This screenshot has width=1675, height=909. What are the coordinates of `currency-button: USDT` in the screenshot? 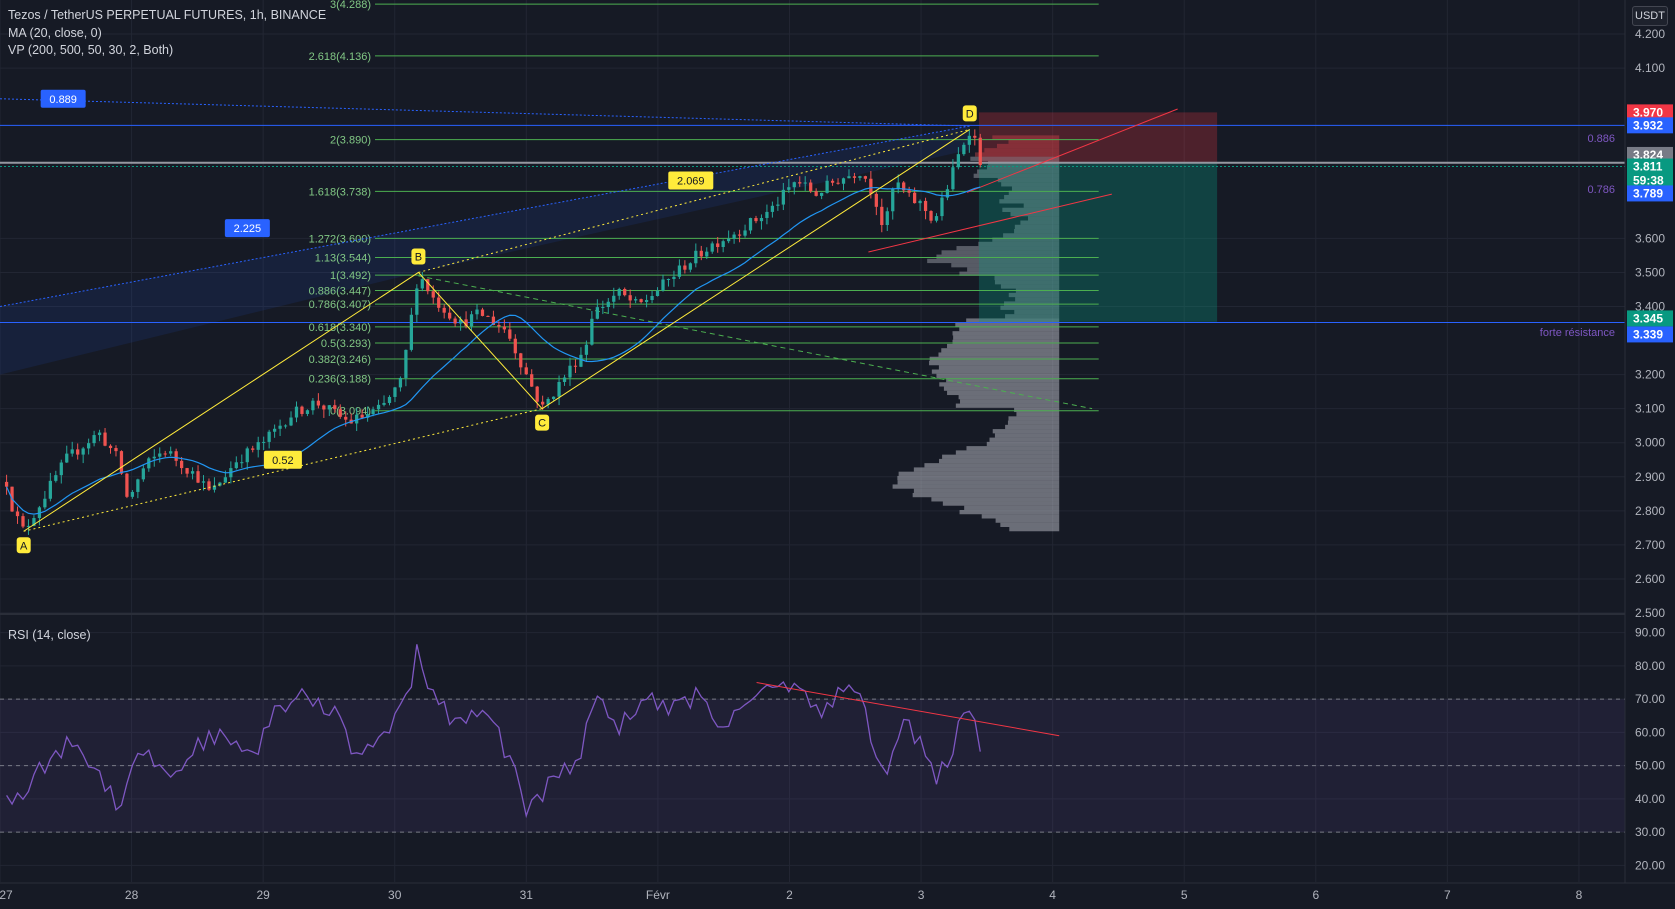 It's located at (1650, 16).